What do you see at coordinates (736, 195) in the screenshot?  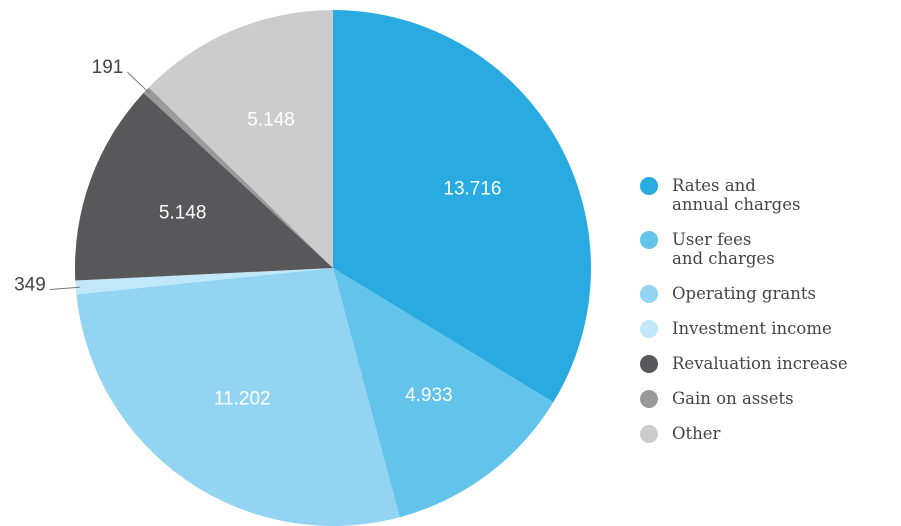 I see `legend-label: Rates and annual charges` at bounding box center [736, 195].